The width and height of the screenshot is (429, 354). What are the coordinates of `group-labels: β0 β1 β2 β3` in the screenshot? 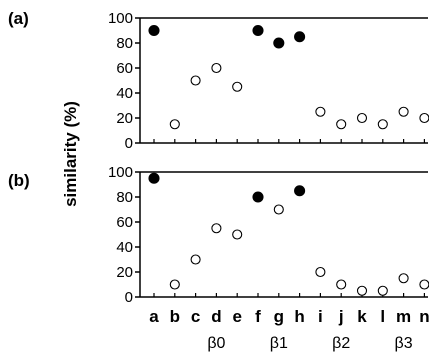 It's located at (309, 343).